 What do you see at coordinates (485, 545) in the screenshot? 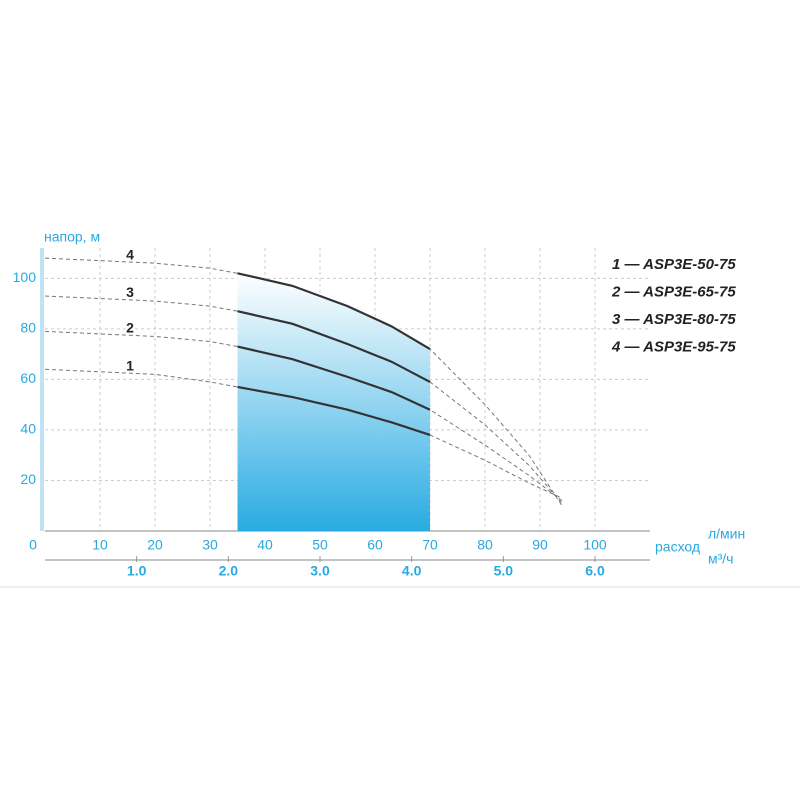
I see `x-tick-label: 80` at bounding box center [485, 545].